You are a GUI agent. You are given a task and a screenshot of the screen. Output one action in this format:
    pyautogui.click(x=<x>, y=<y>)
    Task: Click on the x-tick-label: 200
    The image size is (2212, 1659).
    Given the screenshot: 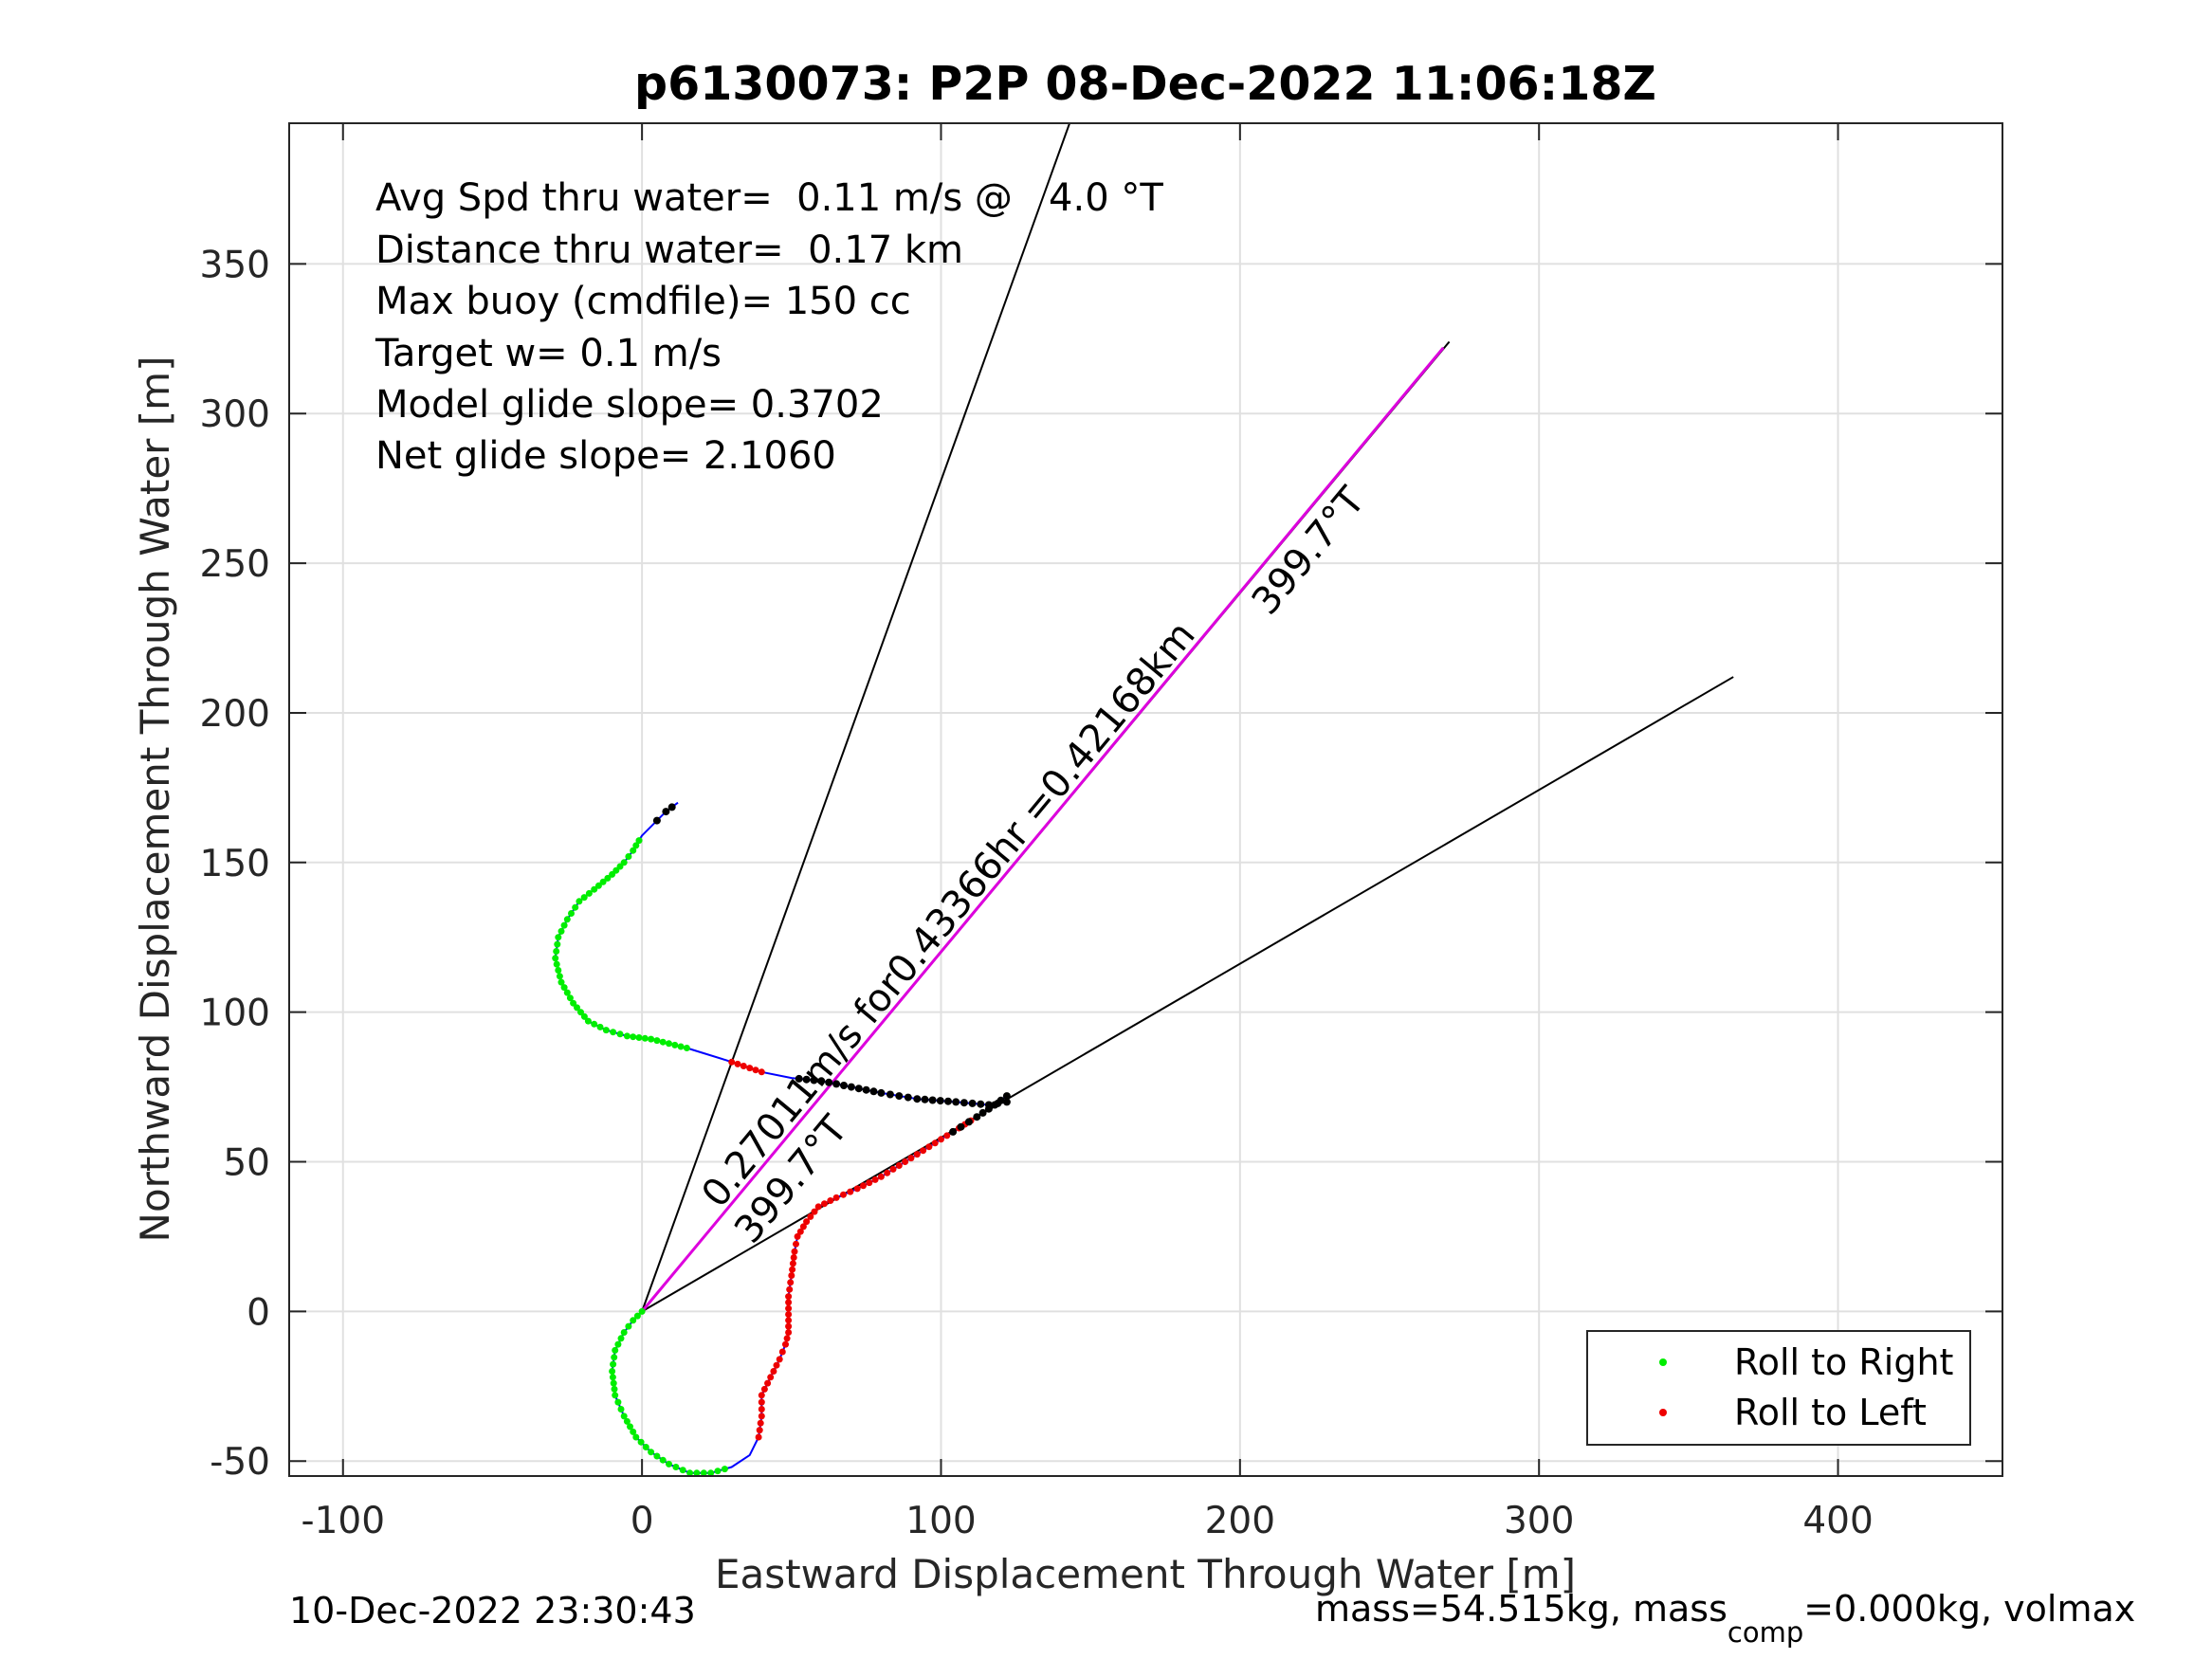 What is the action you would take?
    pyautogui.click(x=1240, y=1521)
    